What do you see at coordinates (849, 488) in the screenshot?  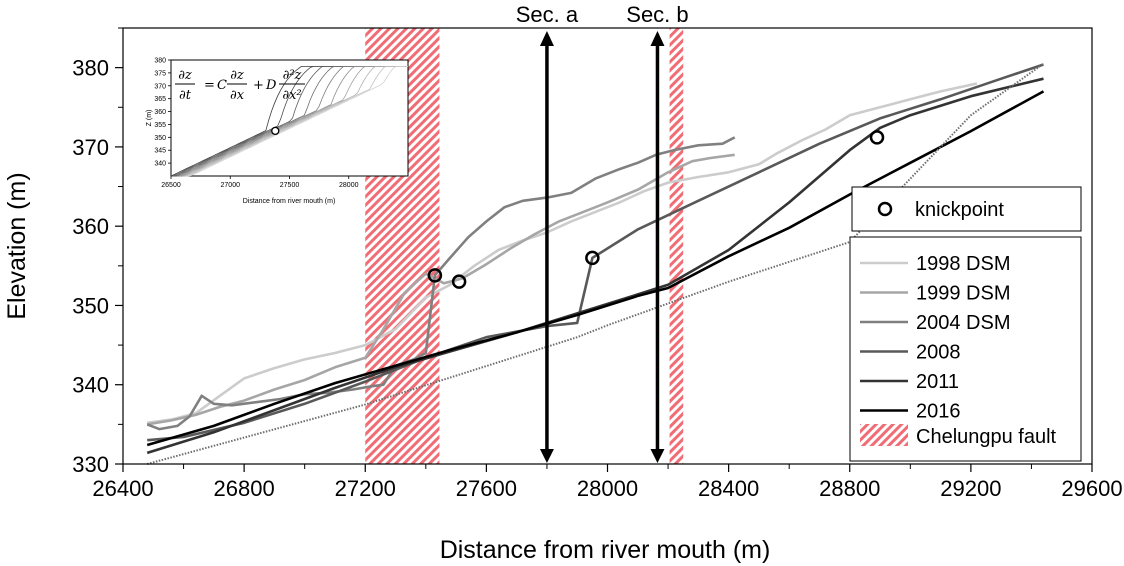 I see `x-tick-label-28800: 28800` at bounding box center [849, 488].